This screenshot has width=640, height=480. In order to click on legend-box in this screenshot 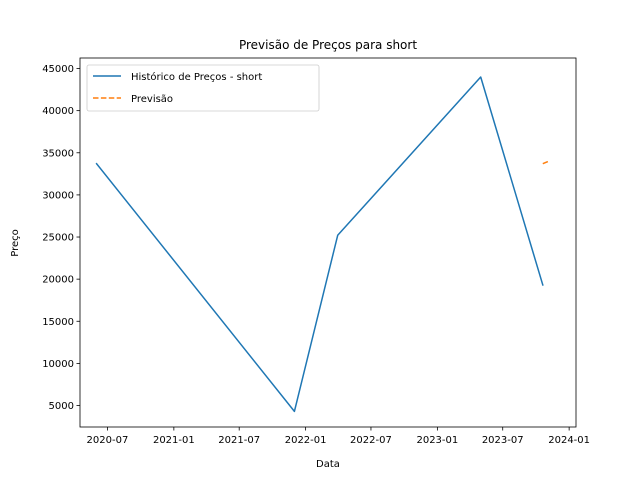, I will do `click(203, 88)`.